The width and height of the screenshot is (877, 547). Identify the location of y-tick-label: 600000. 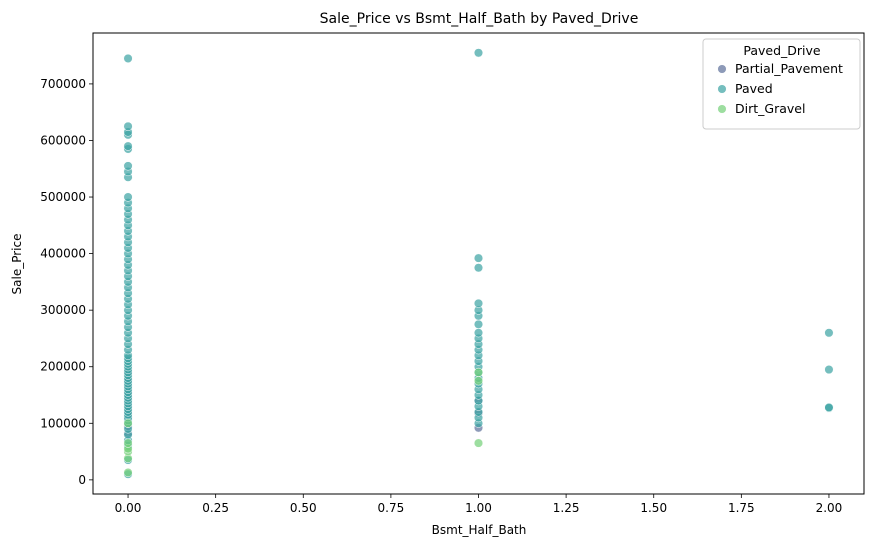
(63, 140).